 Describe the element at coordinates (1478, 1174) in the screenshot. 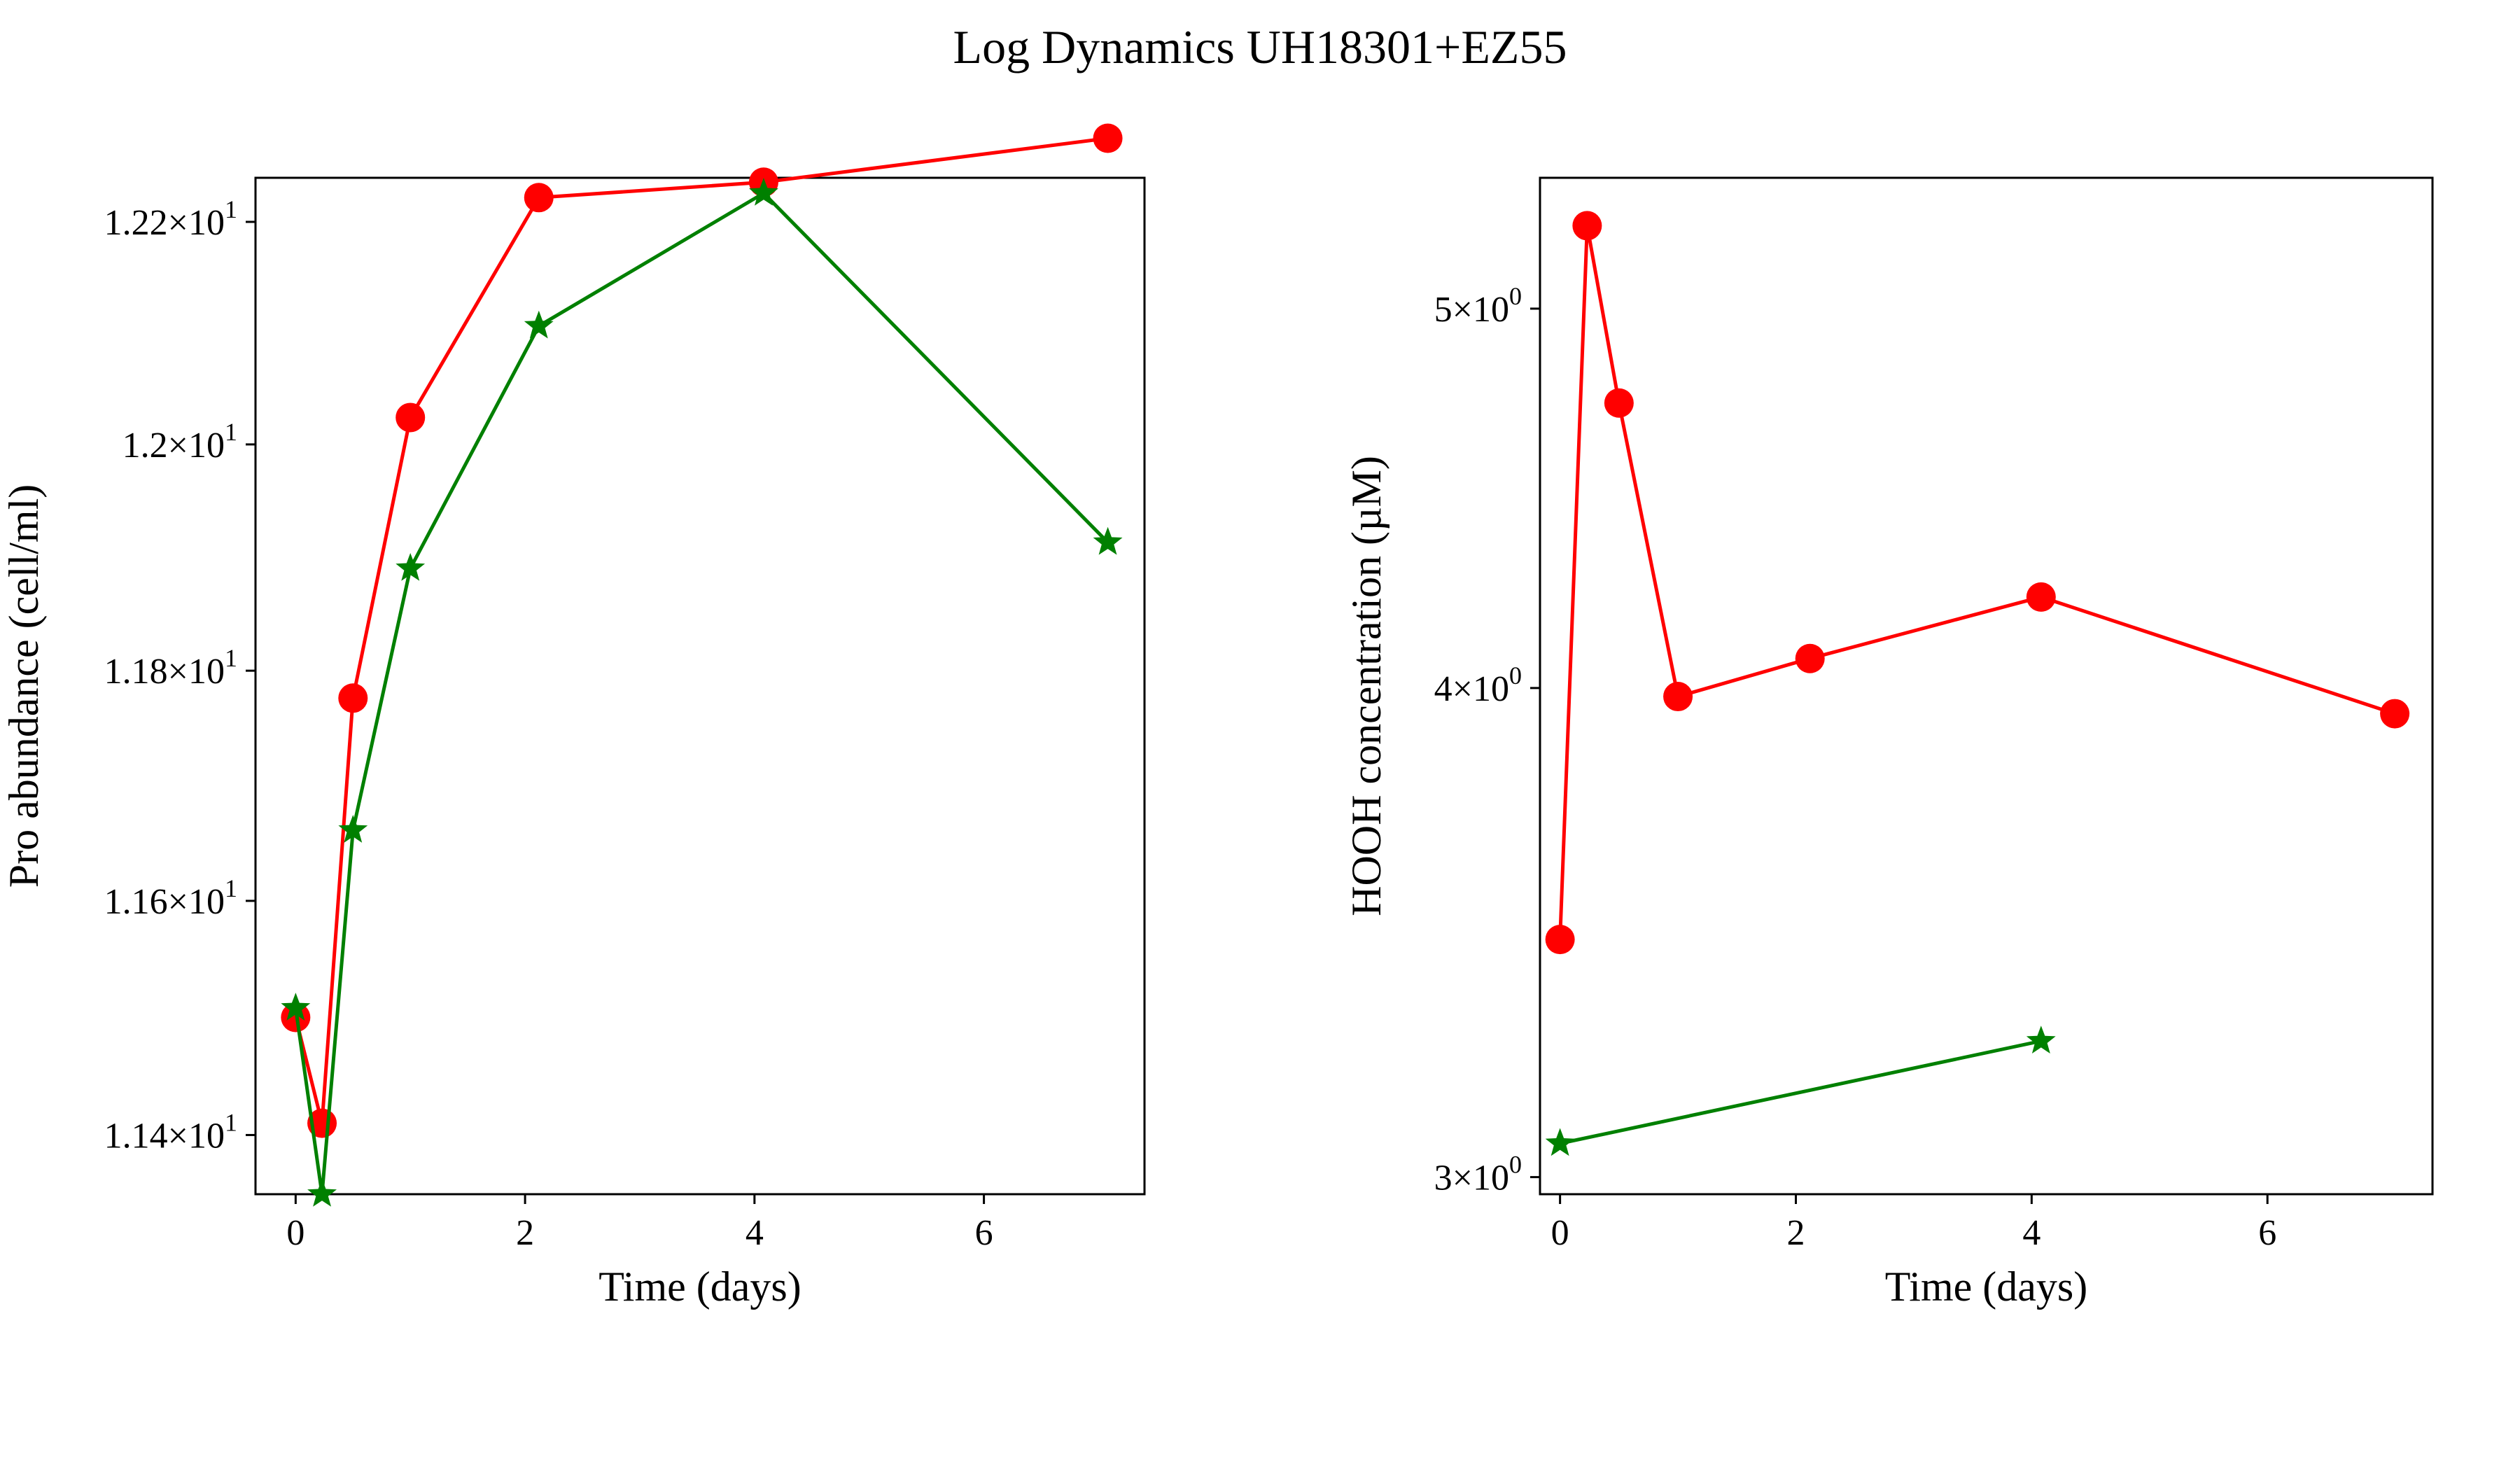

I see `y-tick-label: 3×100` at that location.